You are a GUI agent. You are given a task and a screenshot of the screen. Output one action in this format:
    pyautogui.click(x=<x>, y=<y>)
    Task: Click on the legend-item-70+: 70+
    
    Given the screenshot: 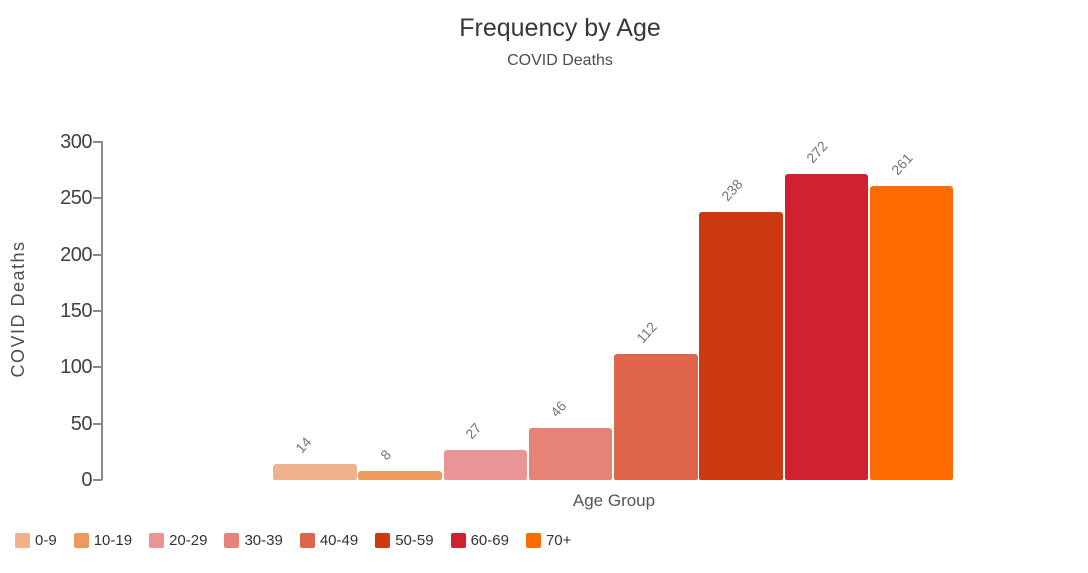 What is the action you would take?
    pyautogui.click(x=548, y=540)
    